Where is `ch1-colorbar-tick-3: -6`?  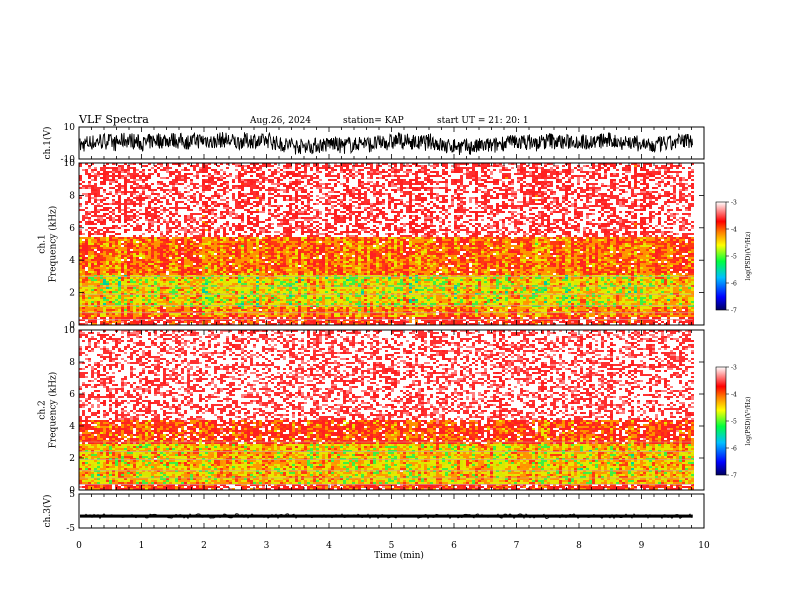
ch1-colorbar-tick-3: -6 is located at coordinates (734, 284).